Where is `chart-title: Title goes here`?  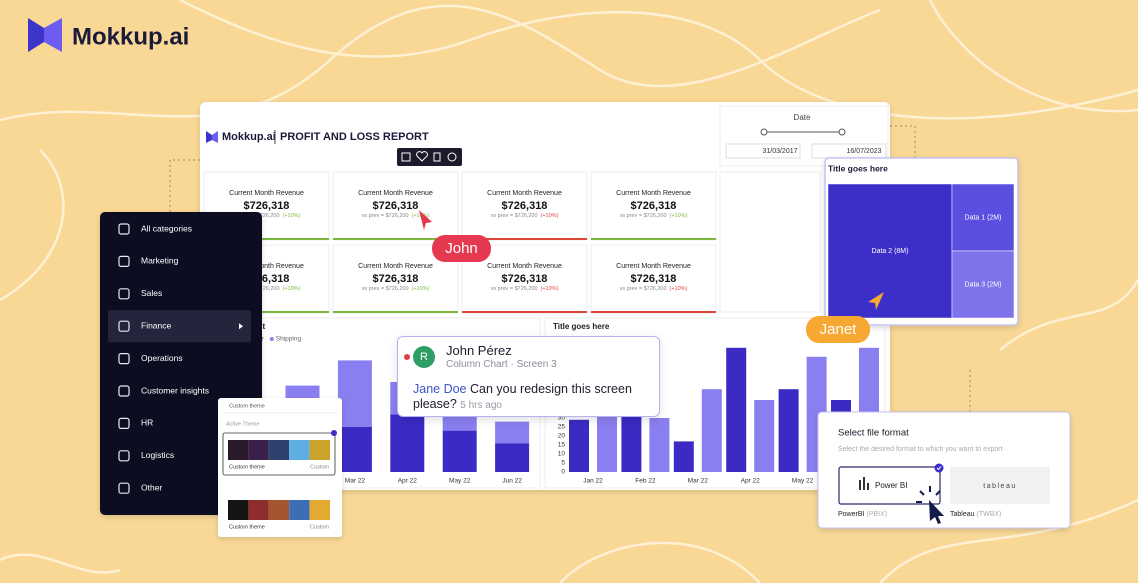 chart-title: Title goes here is located at coordinates (581, 326).